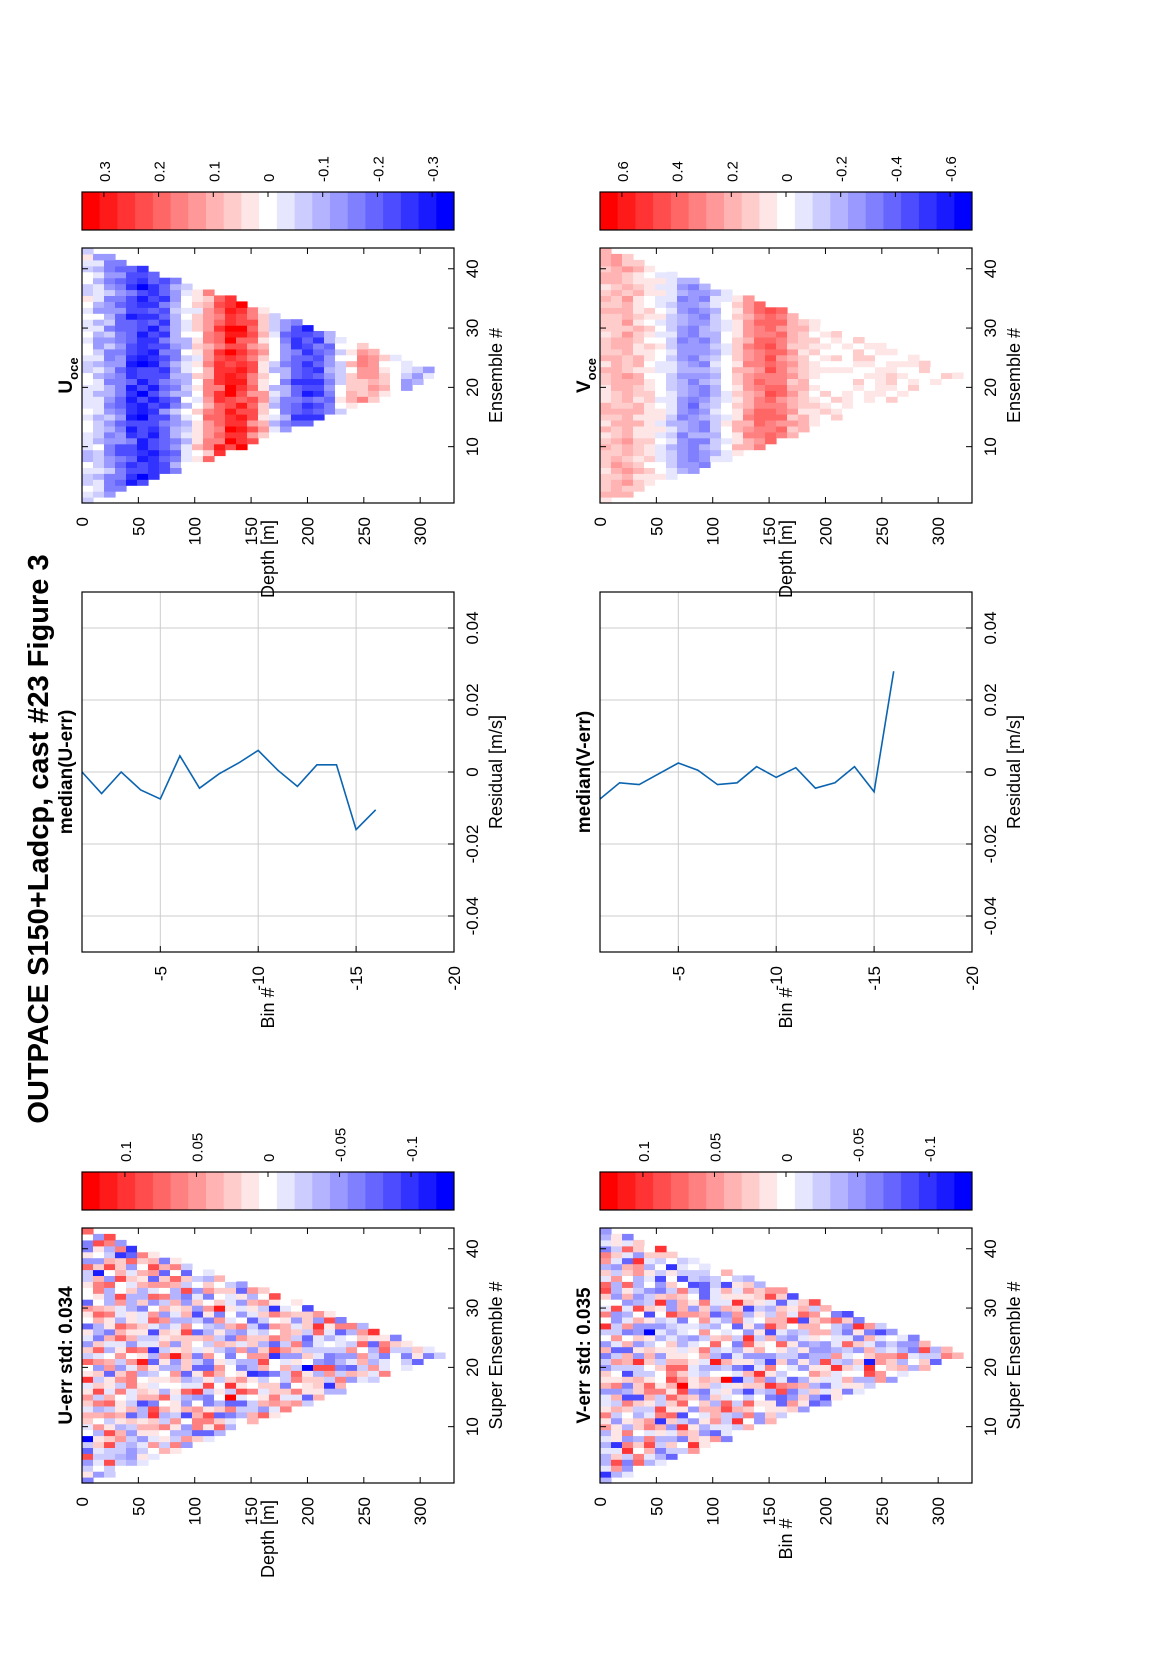 The width and height of the screenshot is (1165, 1679). I want to click on y-axis-label: Depth [m], so click(268, 559).